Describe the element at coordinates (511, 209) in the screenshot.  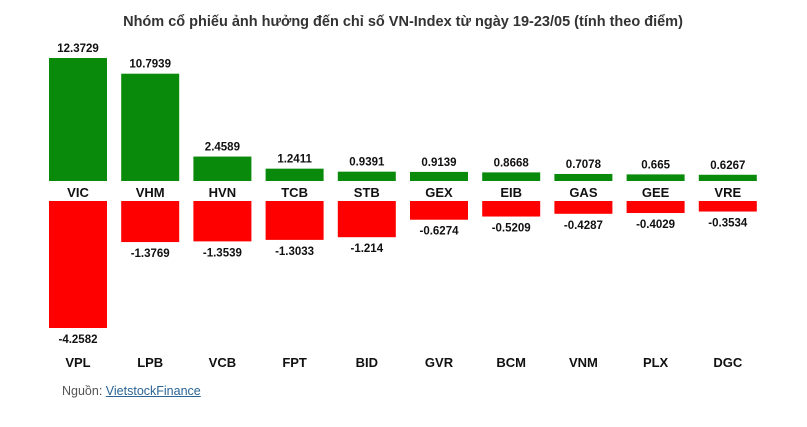
I see `bar-negative-bcm` at that location.